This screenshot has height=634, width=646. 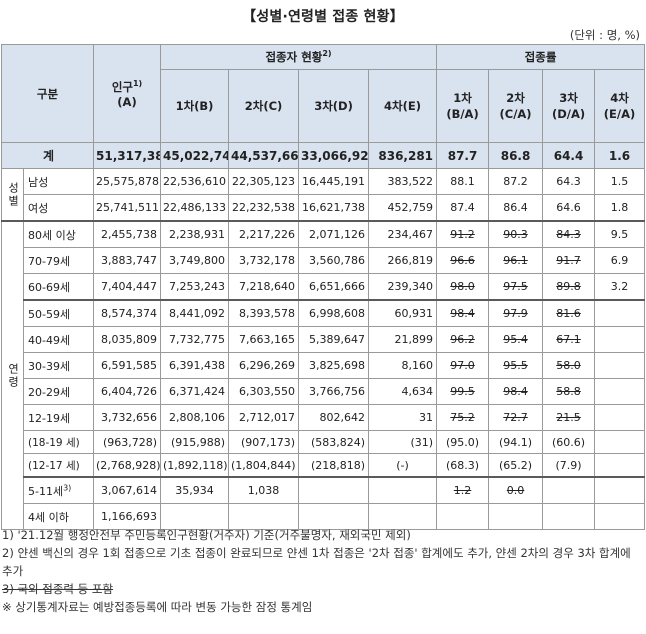 What do you see at coordinates (403, 516) in the screenshot?
I see `cell-dose4` at bounding box center [403, 516].